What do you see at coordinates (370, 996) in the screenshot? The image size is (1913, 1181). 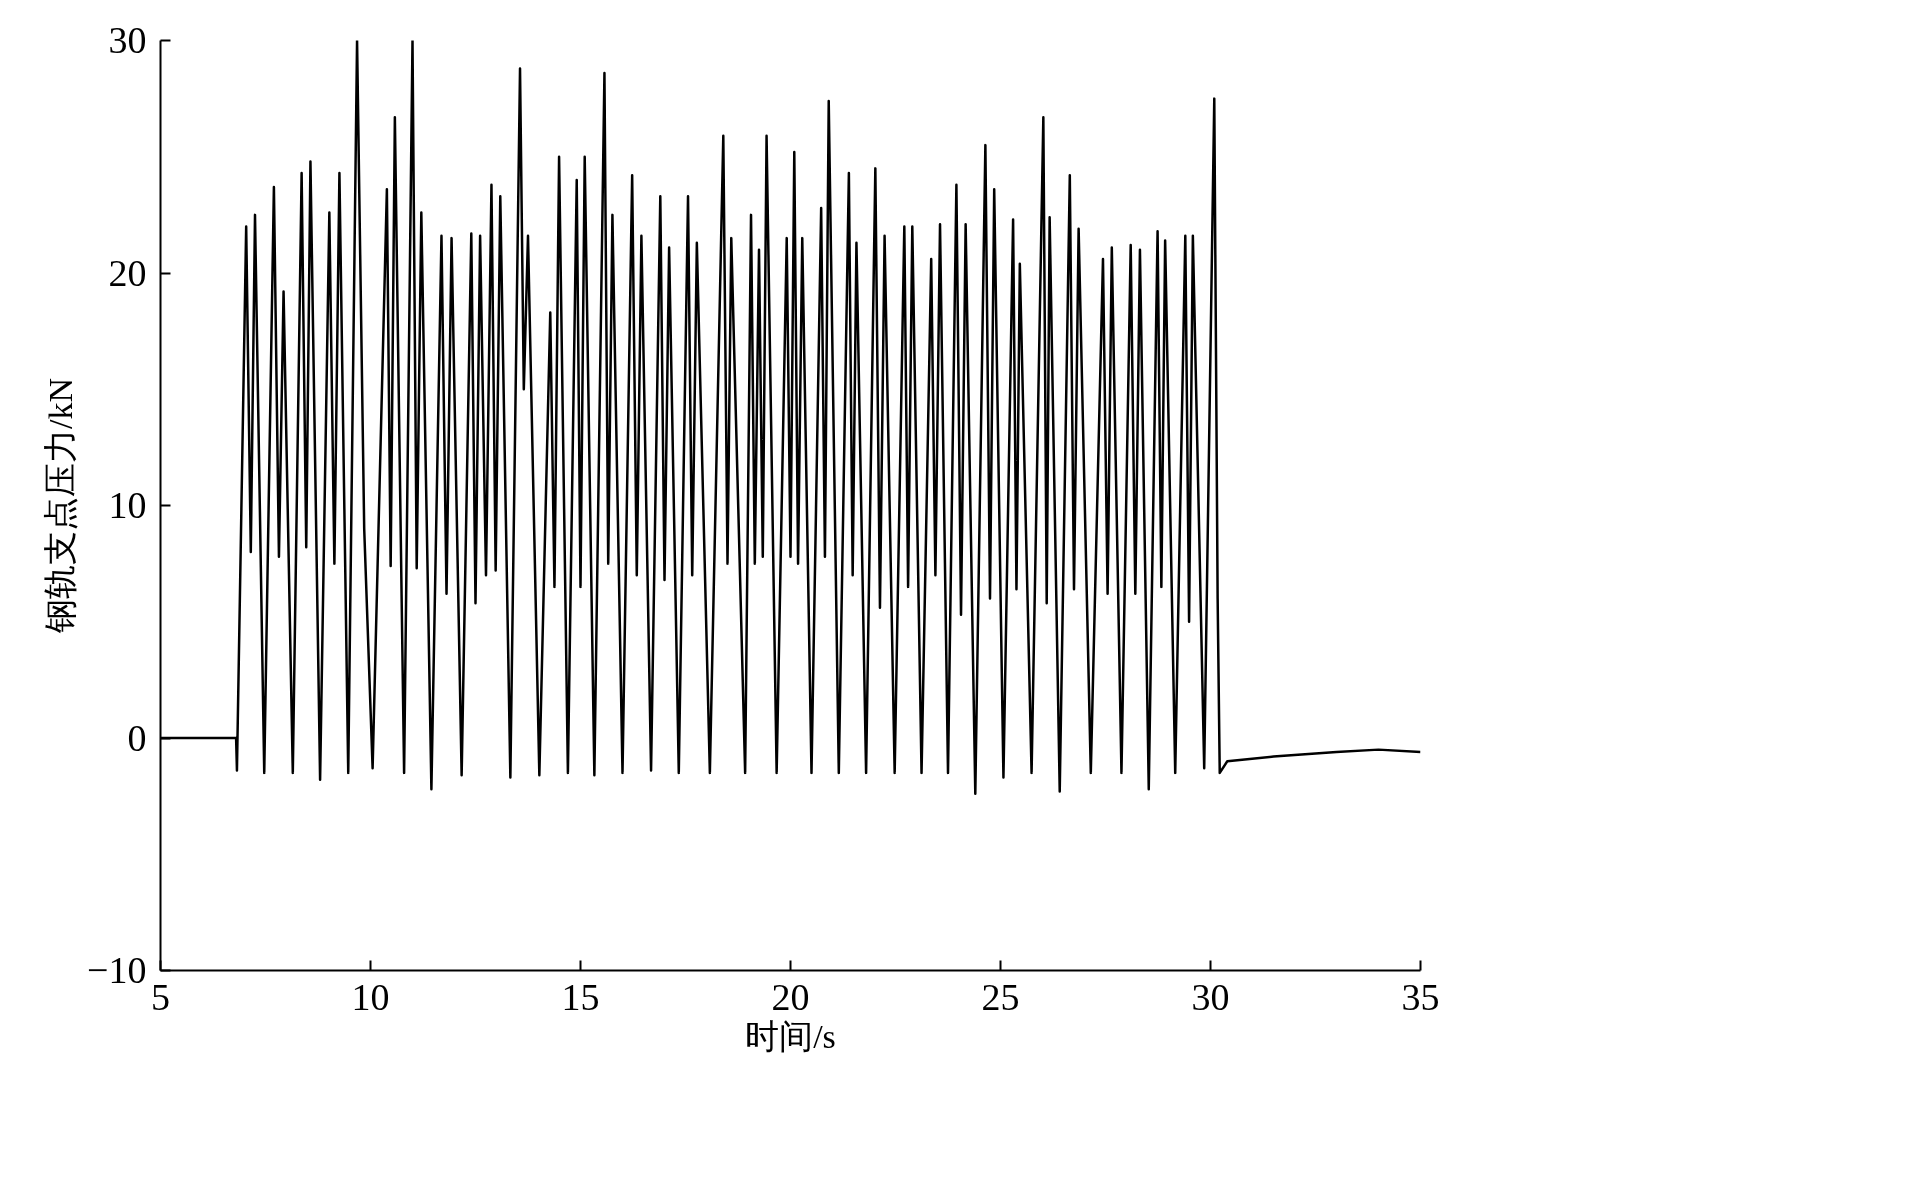 I see `x-tick-label: 10` at bounding box center [370, 996].